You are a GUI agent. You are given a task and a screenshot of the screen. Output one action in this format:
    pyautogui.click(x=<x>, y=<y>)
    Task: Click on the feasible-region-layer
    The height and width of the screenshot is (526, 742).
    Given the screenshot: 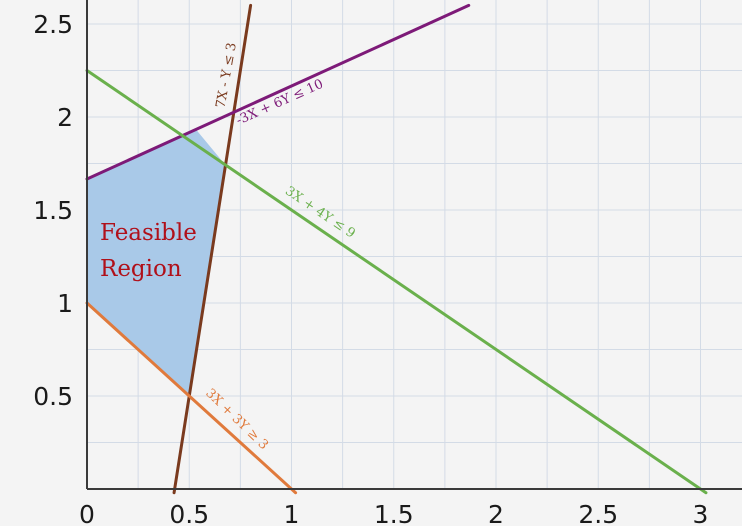 What is the action you would take?
    pyautogui.click(x=156, y=262)
    